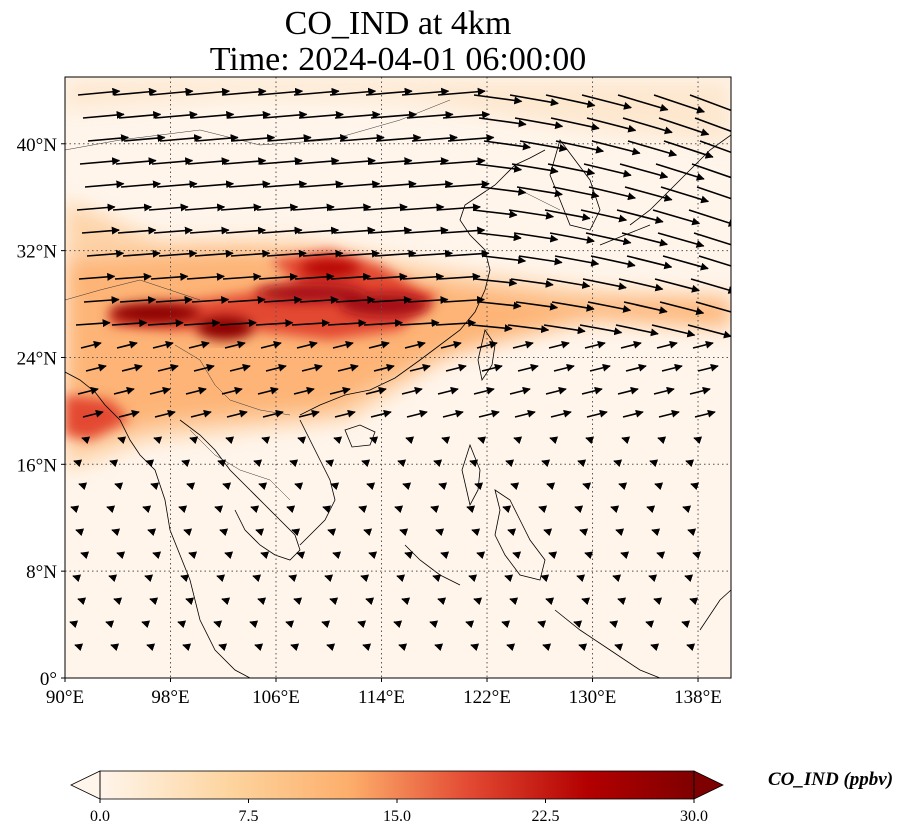 The height and width of the screenshot is (836, 915). Describe the element at coordinates (546, 816) in the screenshot. I see `colorbar-tick-label: 22.5` at that location.